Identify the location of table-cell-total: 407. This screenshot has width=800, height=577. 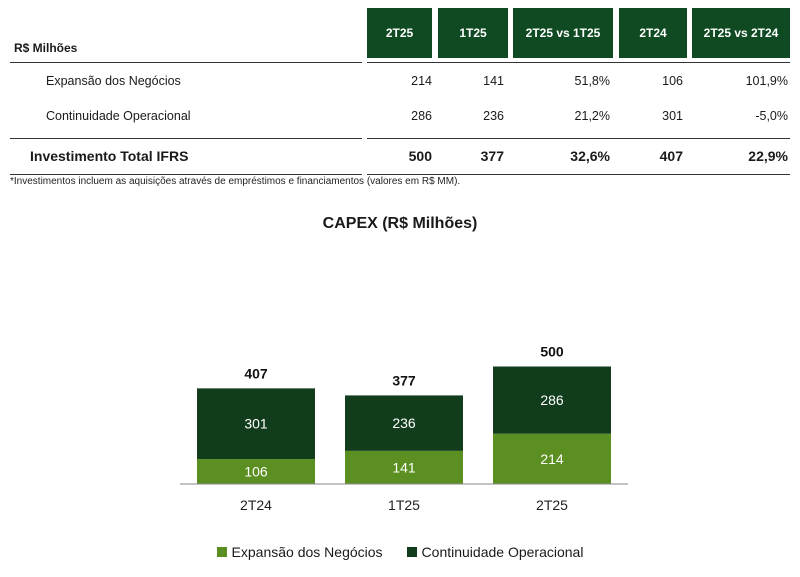
(671, 156).